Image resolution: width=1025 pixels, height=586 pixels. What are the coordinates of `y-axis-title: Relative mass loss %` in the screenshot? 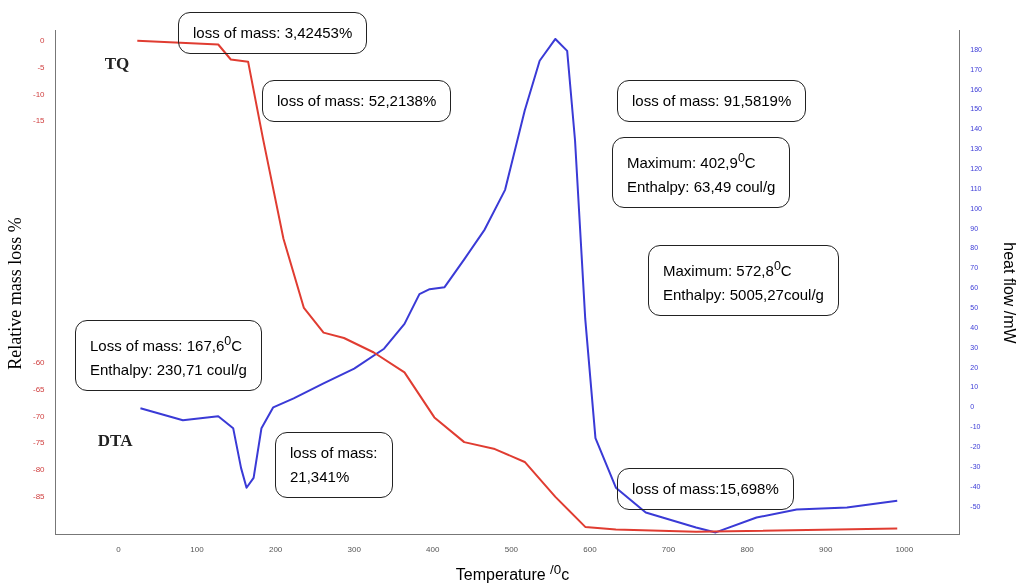 It's located at (15, 293).